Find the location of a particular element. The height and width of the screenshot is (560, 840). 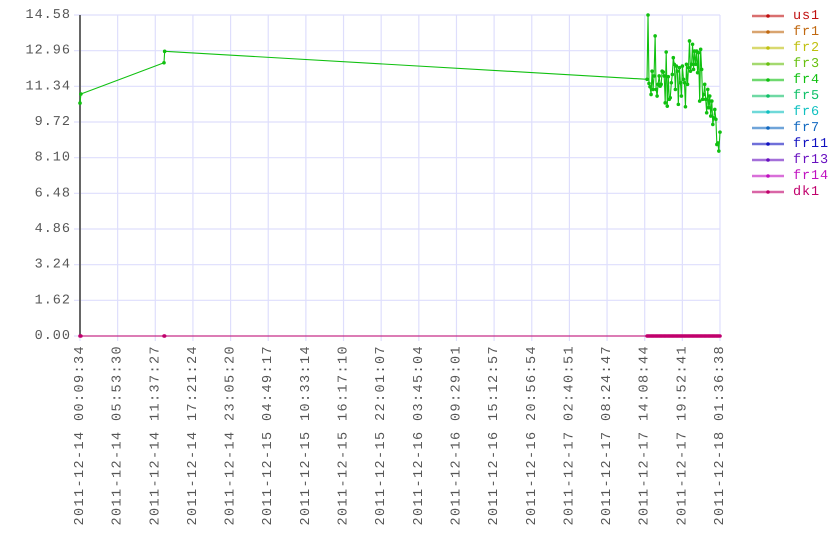

x-tick-label: 2011-12-17 14:08:44 is located at coordinates (644, 435).